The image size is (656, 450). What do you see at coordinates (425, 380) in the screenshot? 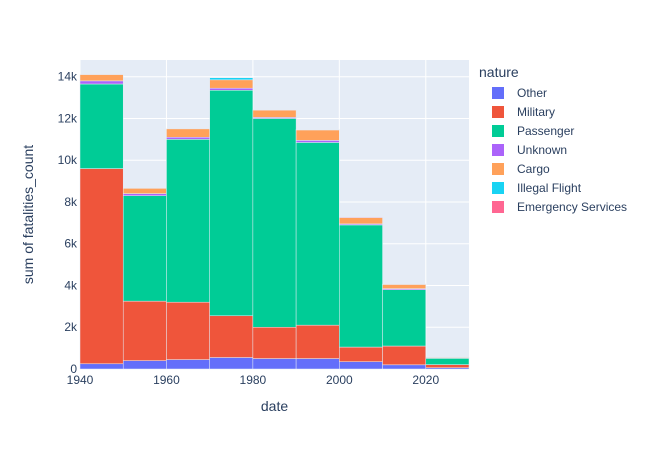
I see `x-tick-label: 2020` at bounding box center [425, 380].